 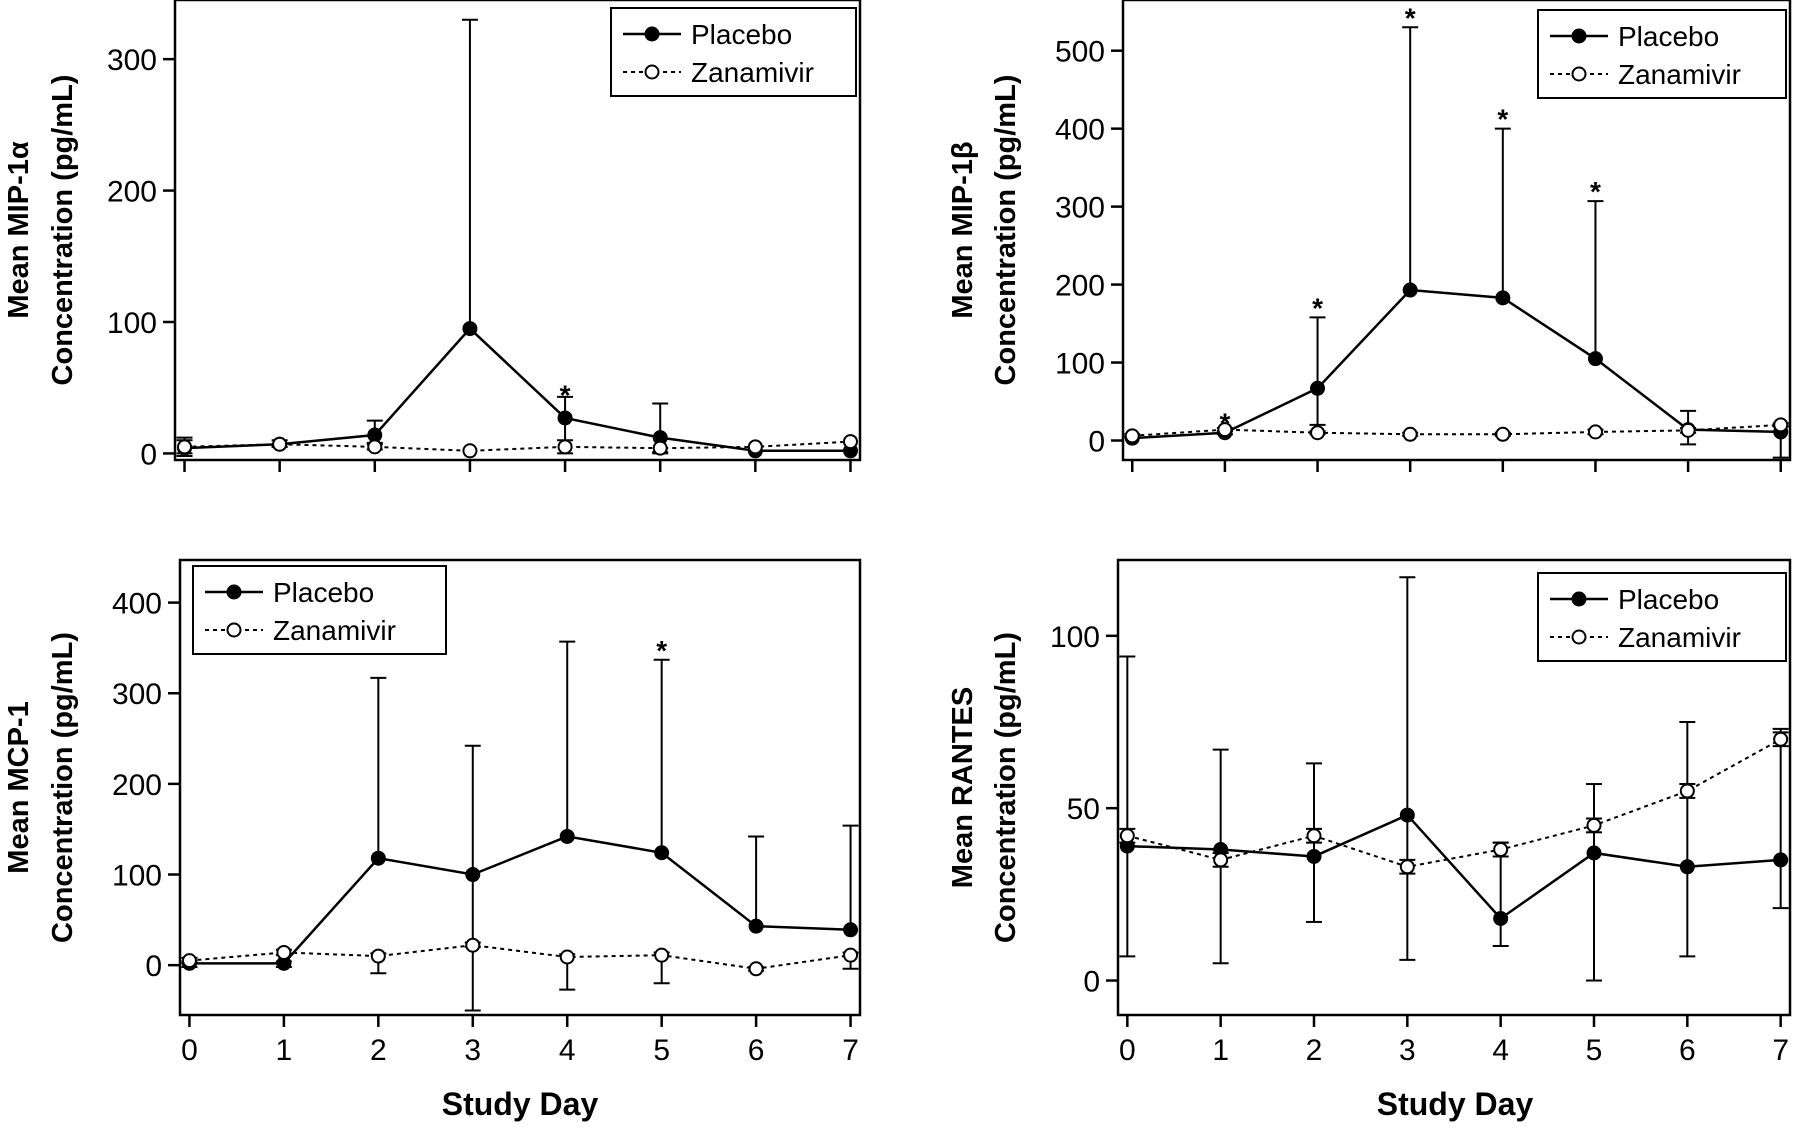 I want to click on x-tick-label: 5, so click(x=661, y=1050).